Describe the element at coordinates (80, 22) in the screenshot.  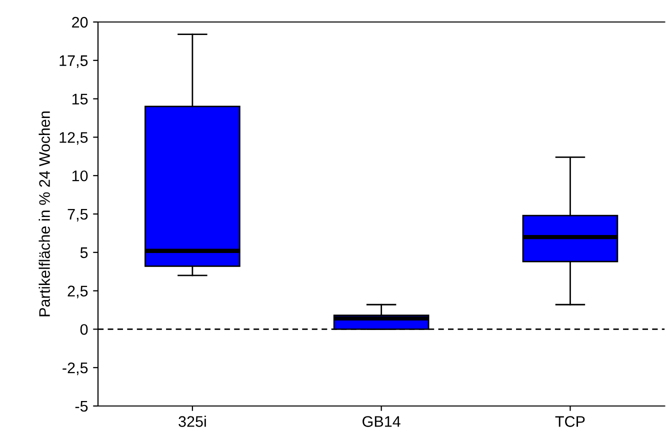
I see `y-tick-label: 20` at that location.